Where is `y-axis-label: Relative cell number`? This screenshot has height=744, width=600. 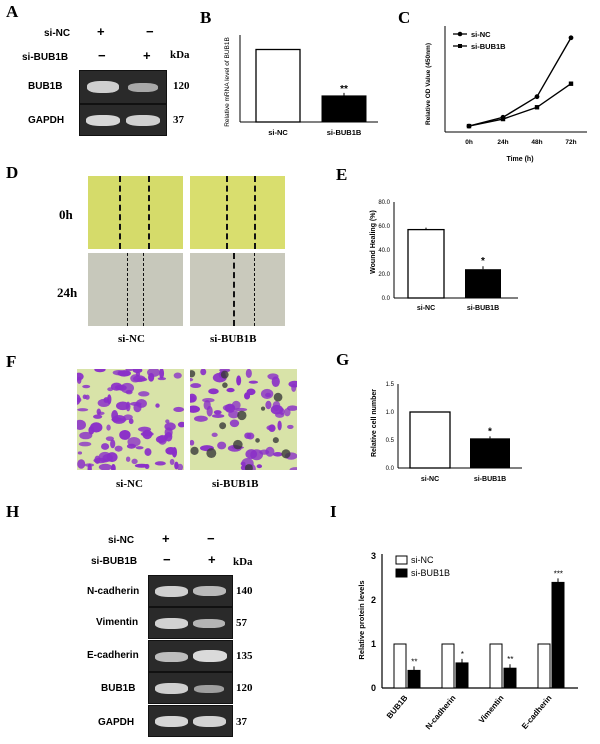
y-axis-label: Relative cell number is located at coordinates (374, 423).